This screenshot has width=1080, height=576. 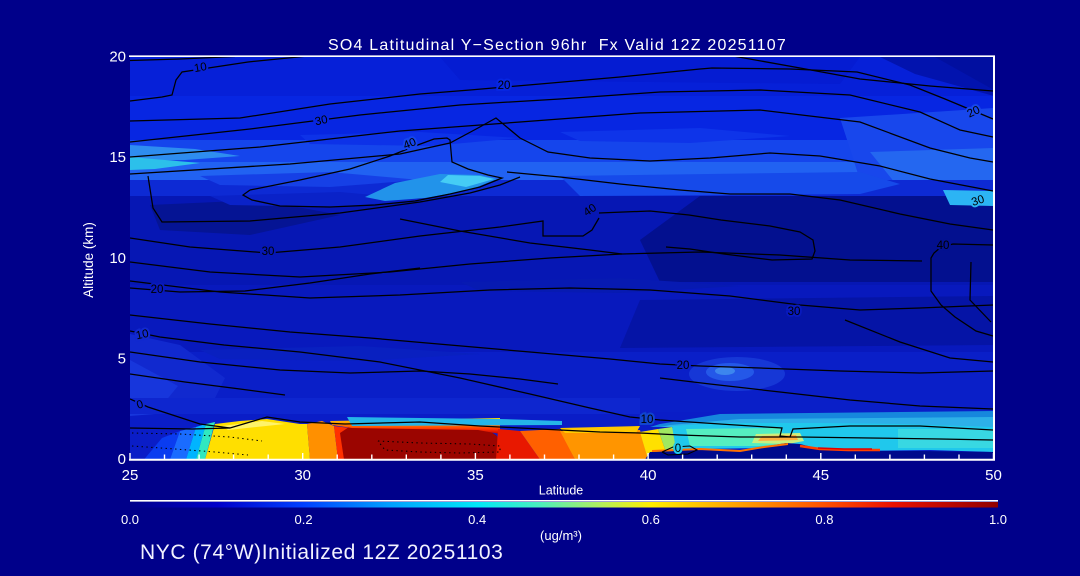 What do you see at coordinates (561, 491) in the screenshot?
I see `svg-text: Latitude` at bounding box center [561, 491].